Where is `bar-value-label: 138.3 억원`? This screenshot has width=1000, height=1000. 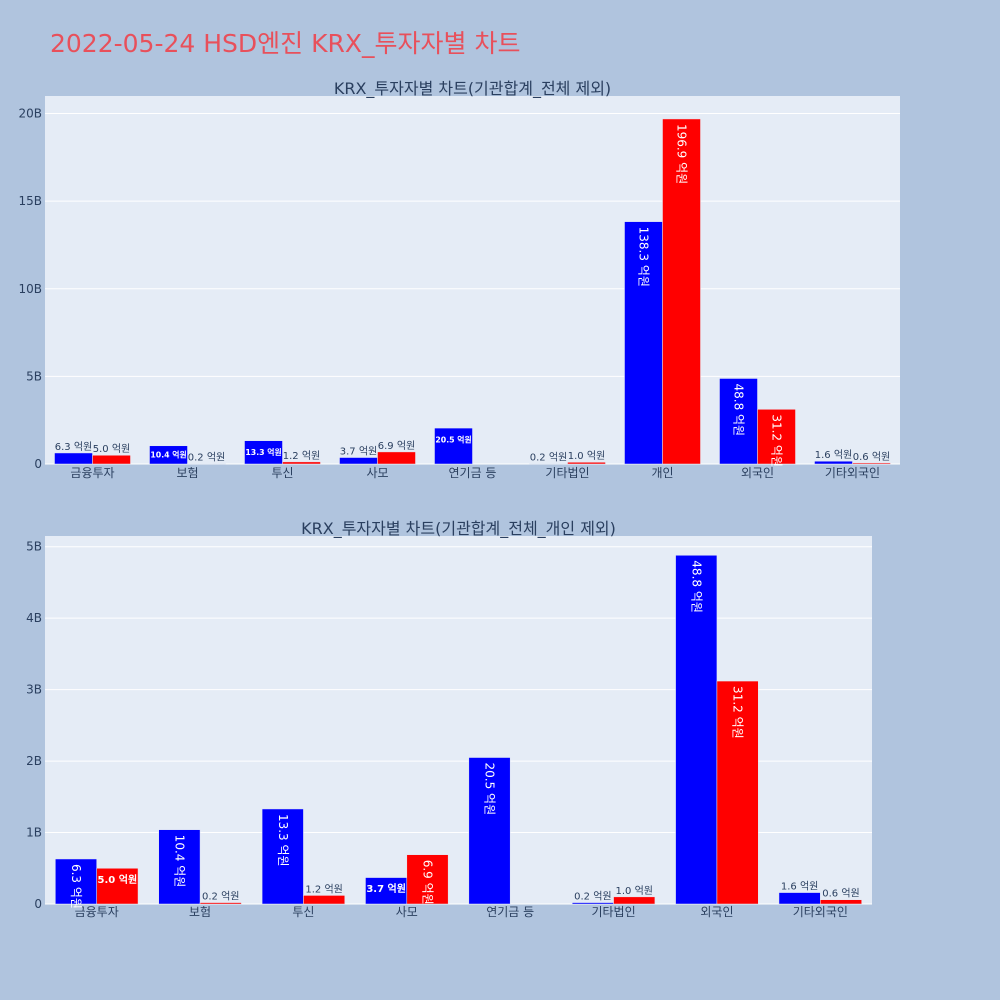
bar-value-label: 138.3 억원 is located at coordinates (644, 257).